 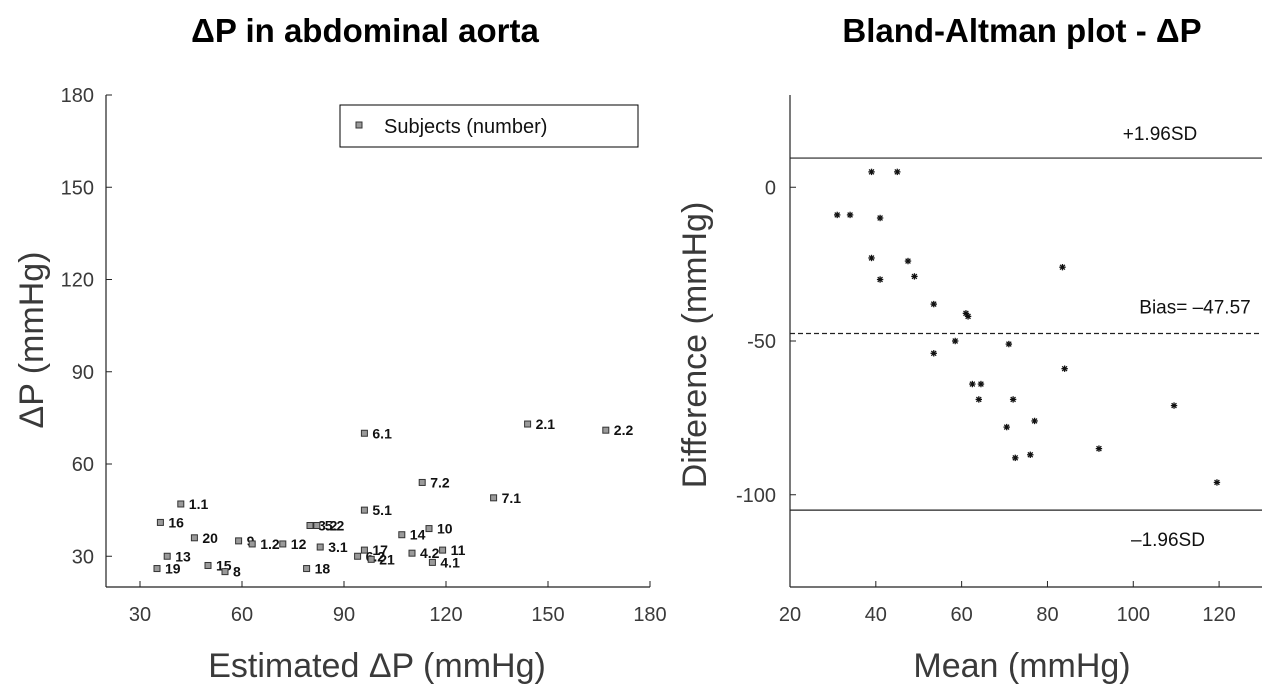 I want to click on chart1-point-label: 1.1, so click(x=199, y=504).